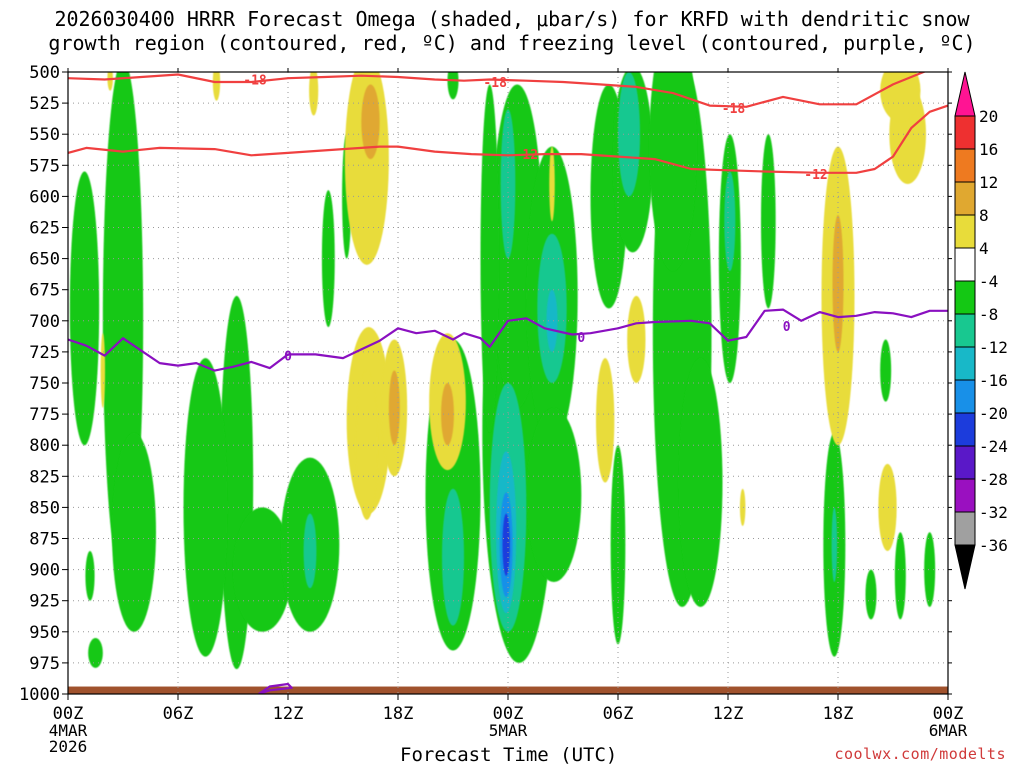 This screenshot has width=1024, height=768. What do you see at coordinates (44, 291) in the screenshot?
I see `y-tick-label-675: 675` at bounding box center [44, 291].